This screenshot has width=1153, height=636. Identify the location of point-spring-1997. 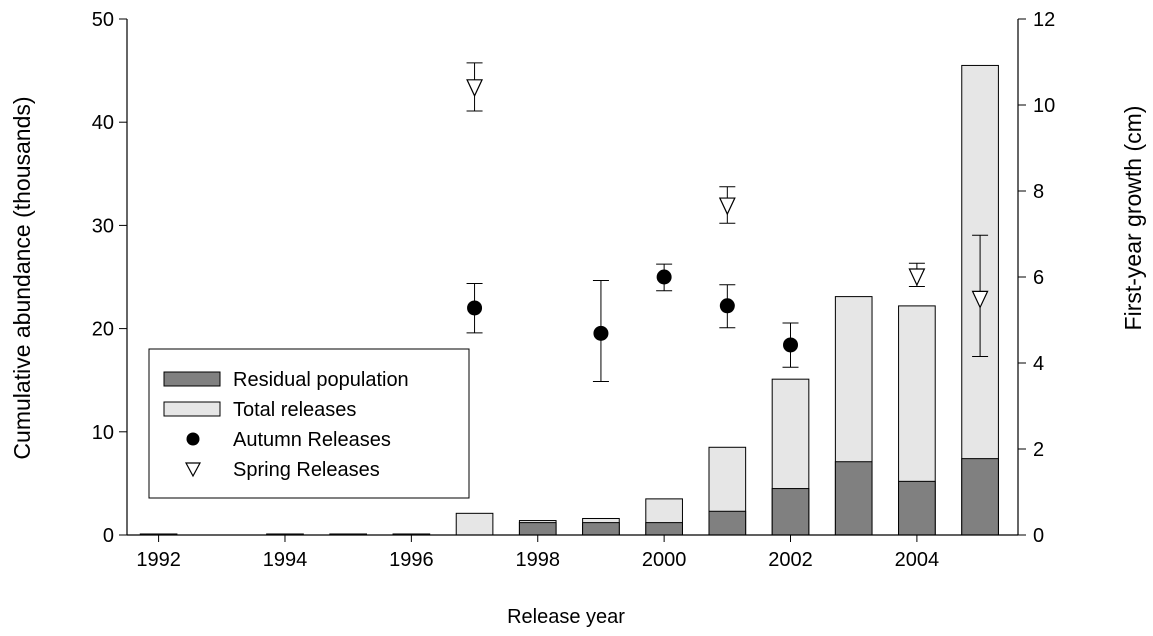
(474, 87).